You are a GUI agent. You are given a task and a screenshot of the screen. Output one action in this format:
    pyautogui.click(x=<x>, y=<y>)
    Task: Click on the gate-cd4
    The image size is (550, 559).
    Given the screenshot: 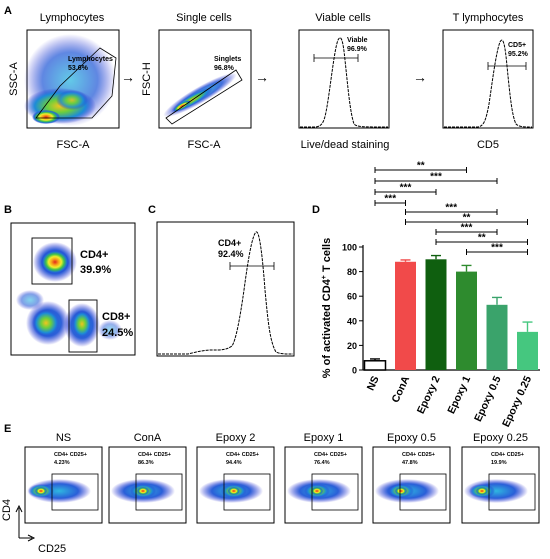 What is the action you would take?
    pyautogui.click(x=52, y=261)
    